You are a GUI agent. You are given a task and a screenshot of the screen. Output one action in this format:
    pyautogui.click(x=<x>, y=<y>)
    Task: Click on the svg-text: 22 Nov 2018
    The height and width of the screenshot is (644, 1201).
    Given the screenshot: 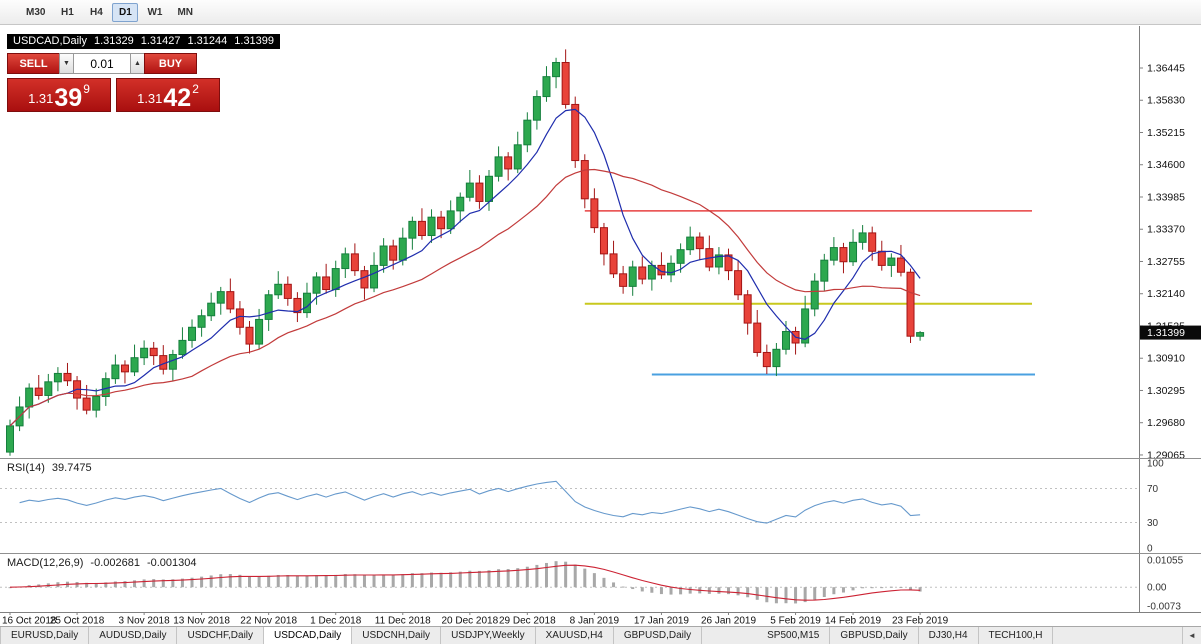 What is the action you would take?
    pyautogui.click(x=268, y=621)
    